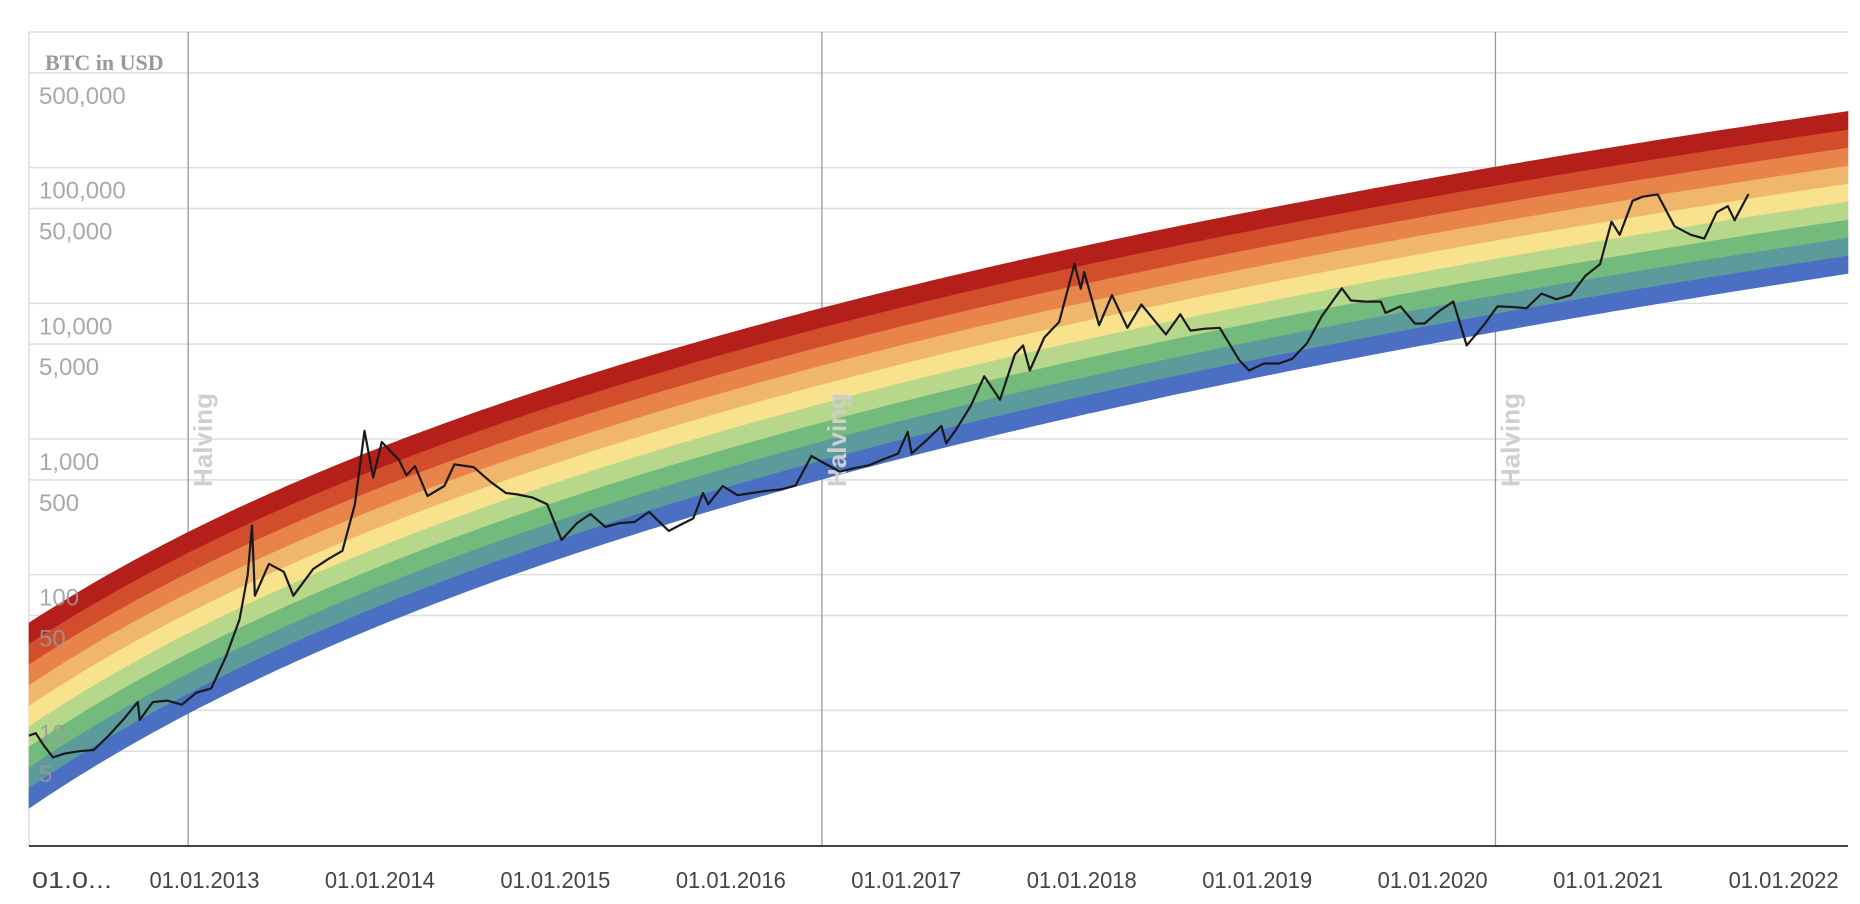  What do you see at coordinates (1257, 880) in the screenshot?
I see `x-tick-label: 01.01.2019` at bounding box center [1257, 880].